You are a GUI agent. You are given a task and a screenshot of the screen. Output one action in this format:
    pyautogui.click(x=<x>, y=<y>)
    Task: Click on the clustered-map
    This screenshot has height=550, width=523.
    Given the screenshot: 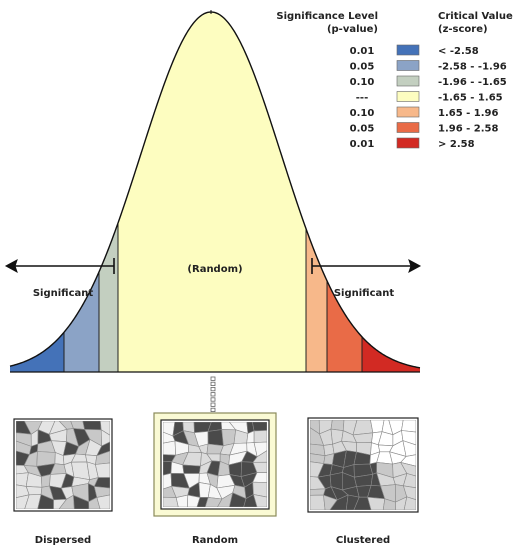 What is the action you would take?
    pyautogui.click(x=363, y=465)
    